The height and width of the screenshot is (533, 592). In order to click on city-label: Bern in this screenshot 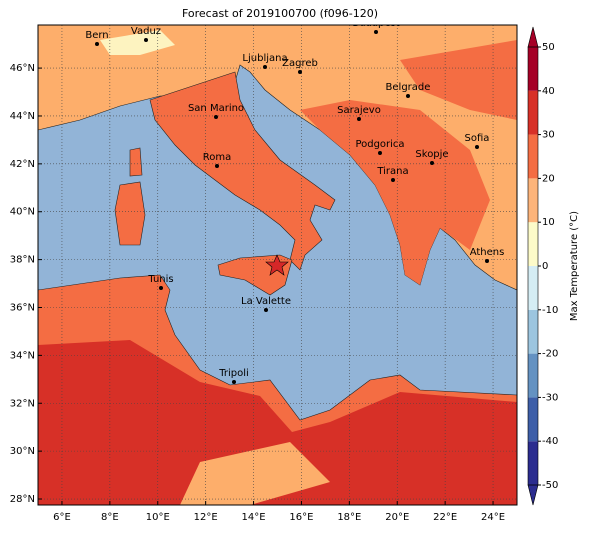, I will do `click(96, 35)`.